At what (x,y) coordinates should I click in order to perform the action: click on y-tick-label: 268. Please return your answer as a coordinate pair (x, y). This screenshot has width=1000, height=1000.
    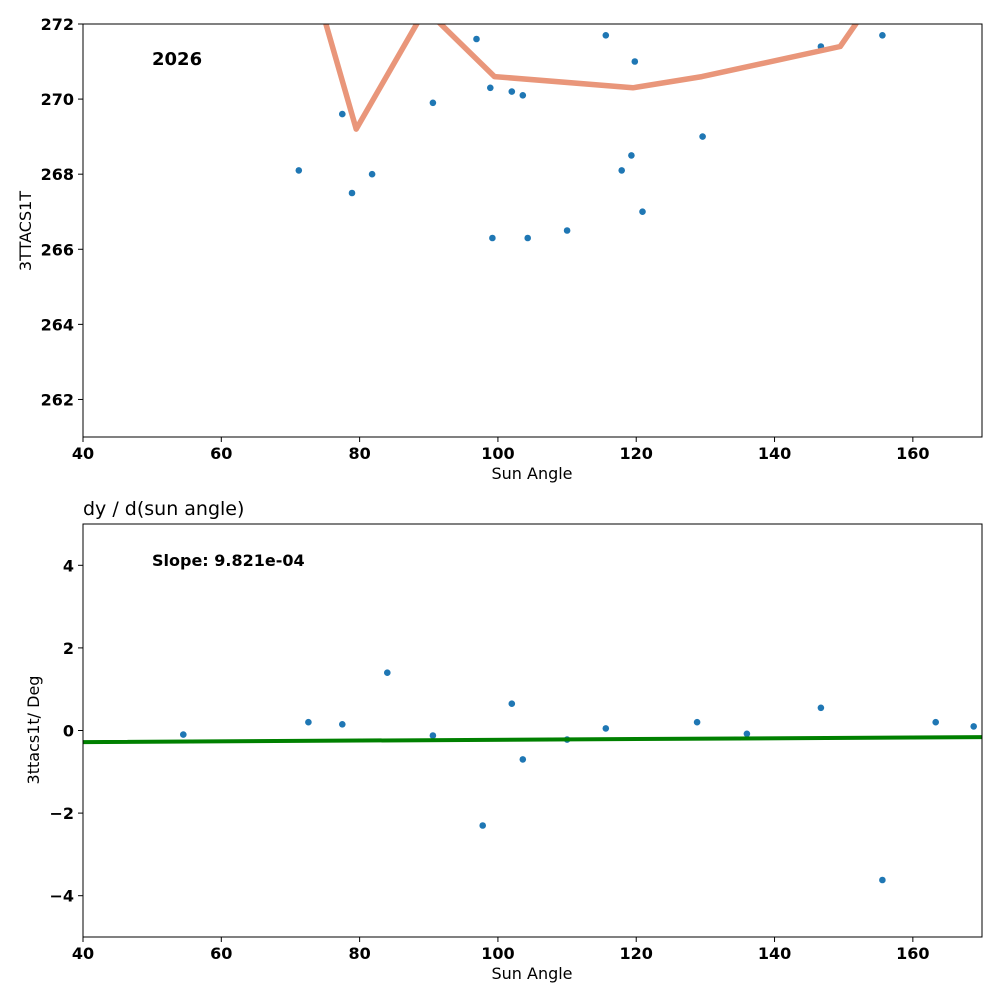
    Looking at the image, I should click on (57, 174).